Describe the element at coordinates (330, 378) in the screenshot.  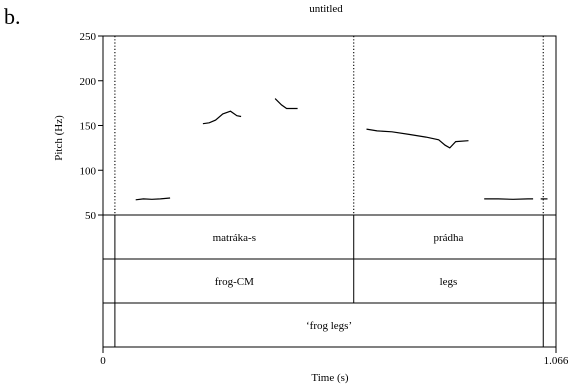
I see `x-axis-label: Time (s)` at that location.